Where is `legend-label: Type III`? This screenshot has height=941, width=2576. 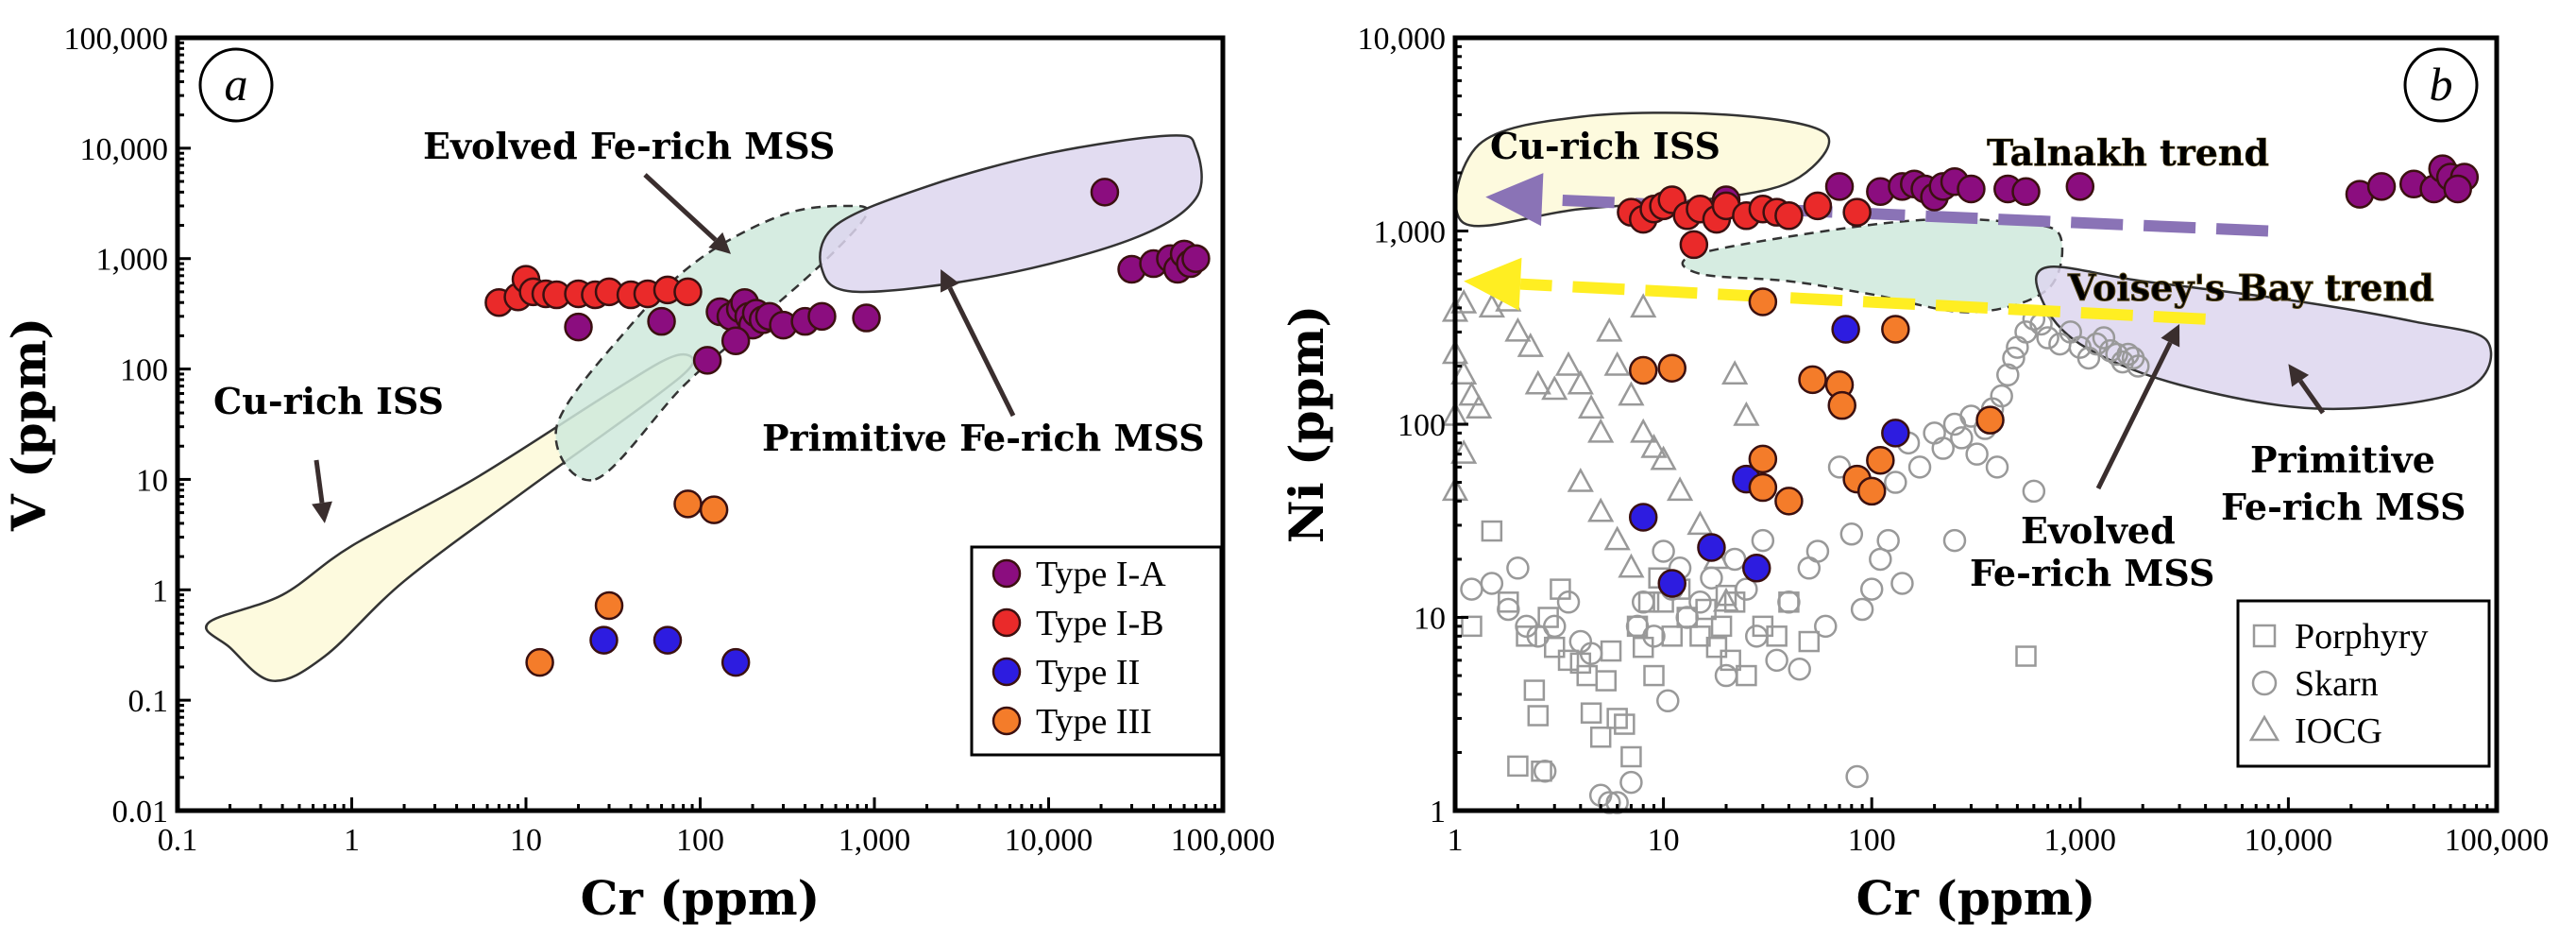 legend-label: Type III is located at coordinates (1094, 722).